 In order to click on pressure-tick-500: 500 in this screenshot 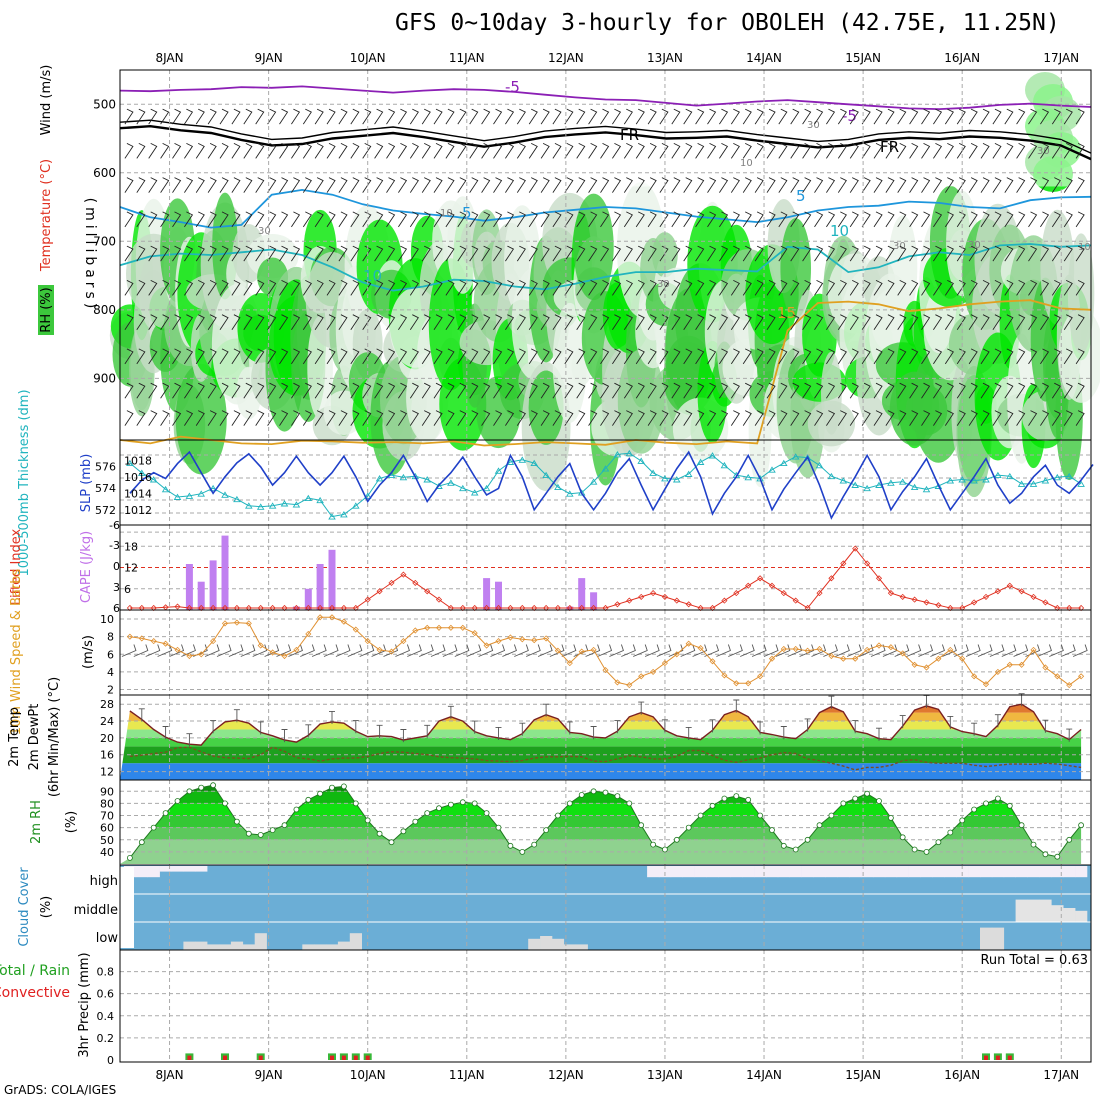, I will do `click(104, 104)`.